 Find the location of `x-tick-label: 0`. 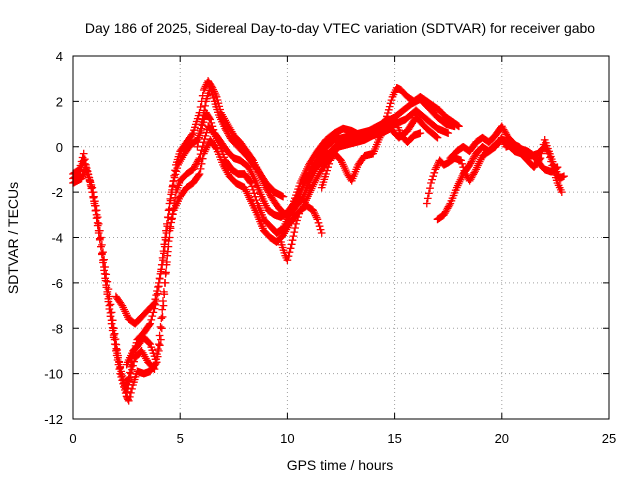

x-tick-label: 0 is located at coordinates (72, 438).